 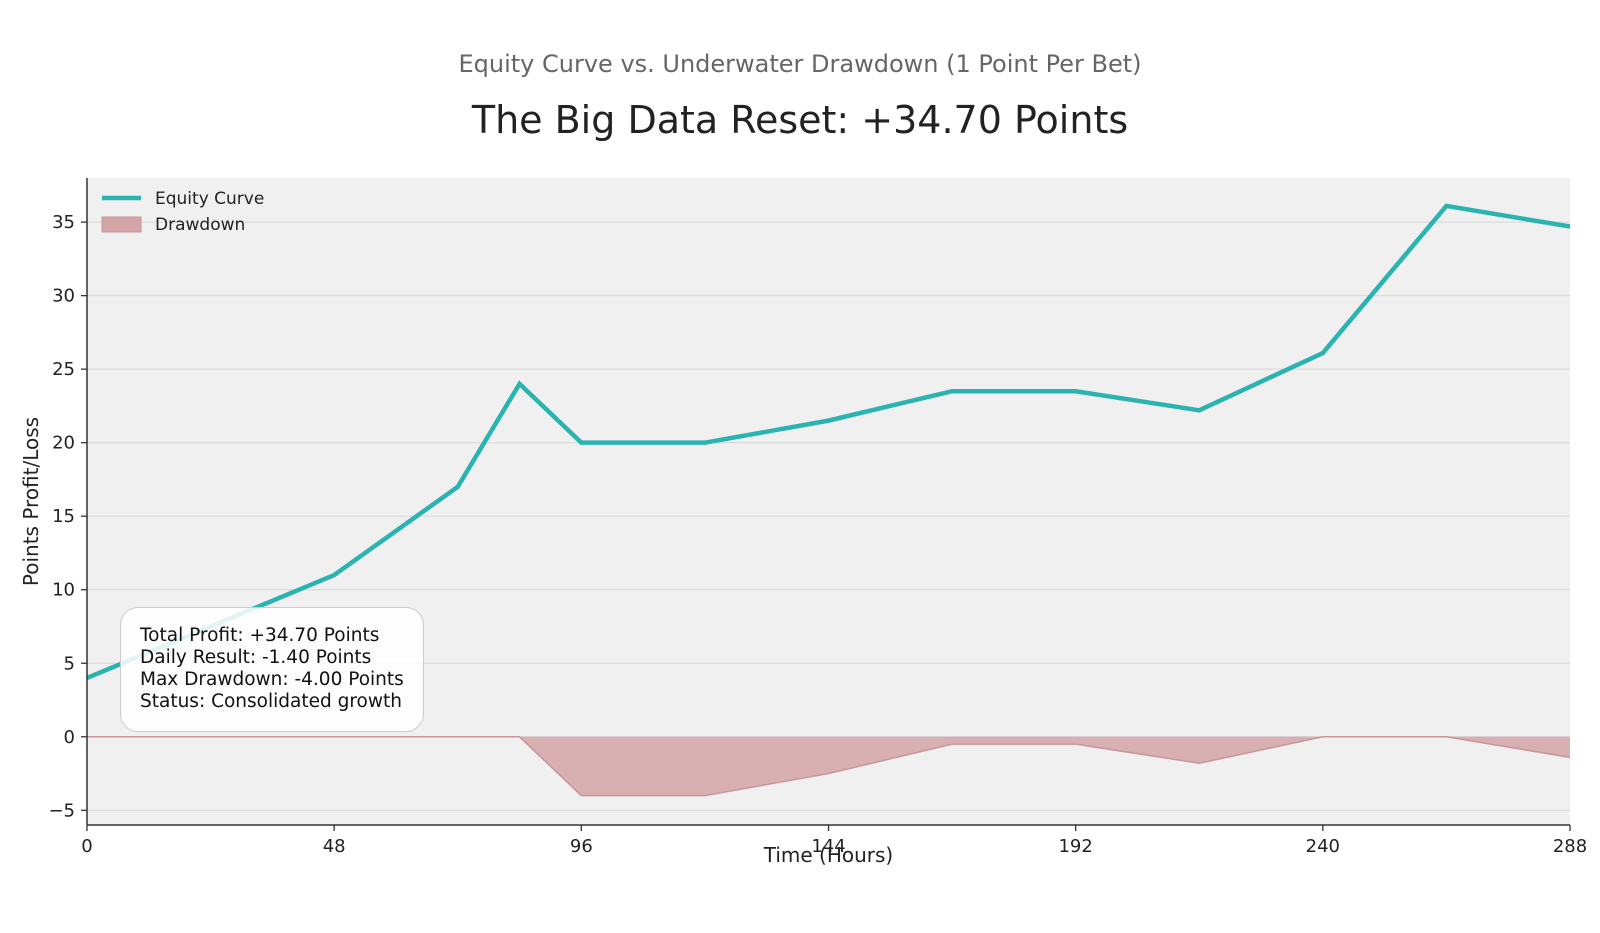 I want to click on stat-total-profit: Total Profit: +34.70 Points, so click(x=260, y=635).